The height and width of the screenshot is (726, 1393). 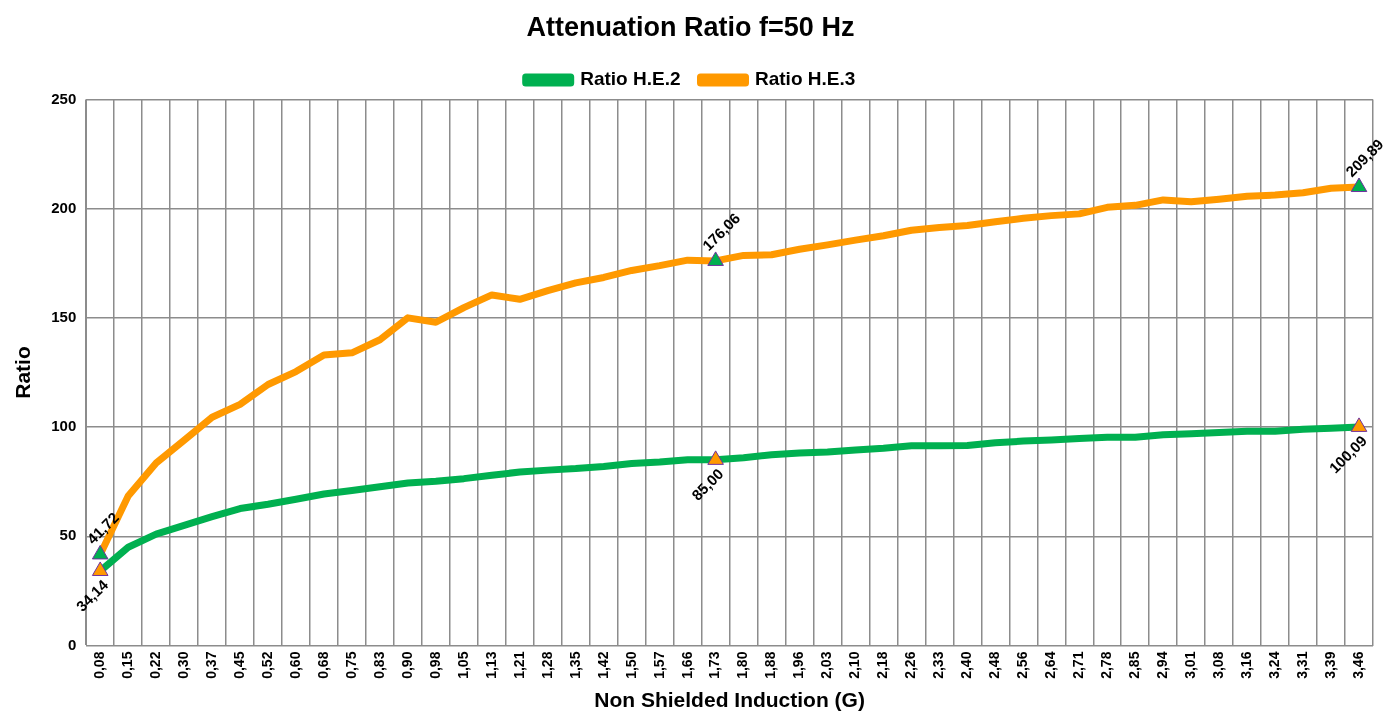 What do you see at coordinates (127, 665) in the screenshot?
I see `x-tick-label: 0,15` at bounding box center [127, 665].